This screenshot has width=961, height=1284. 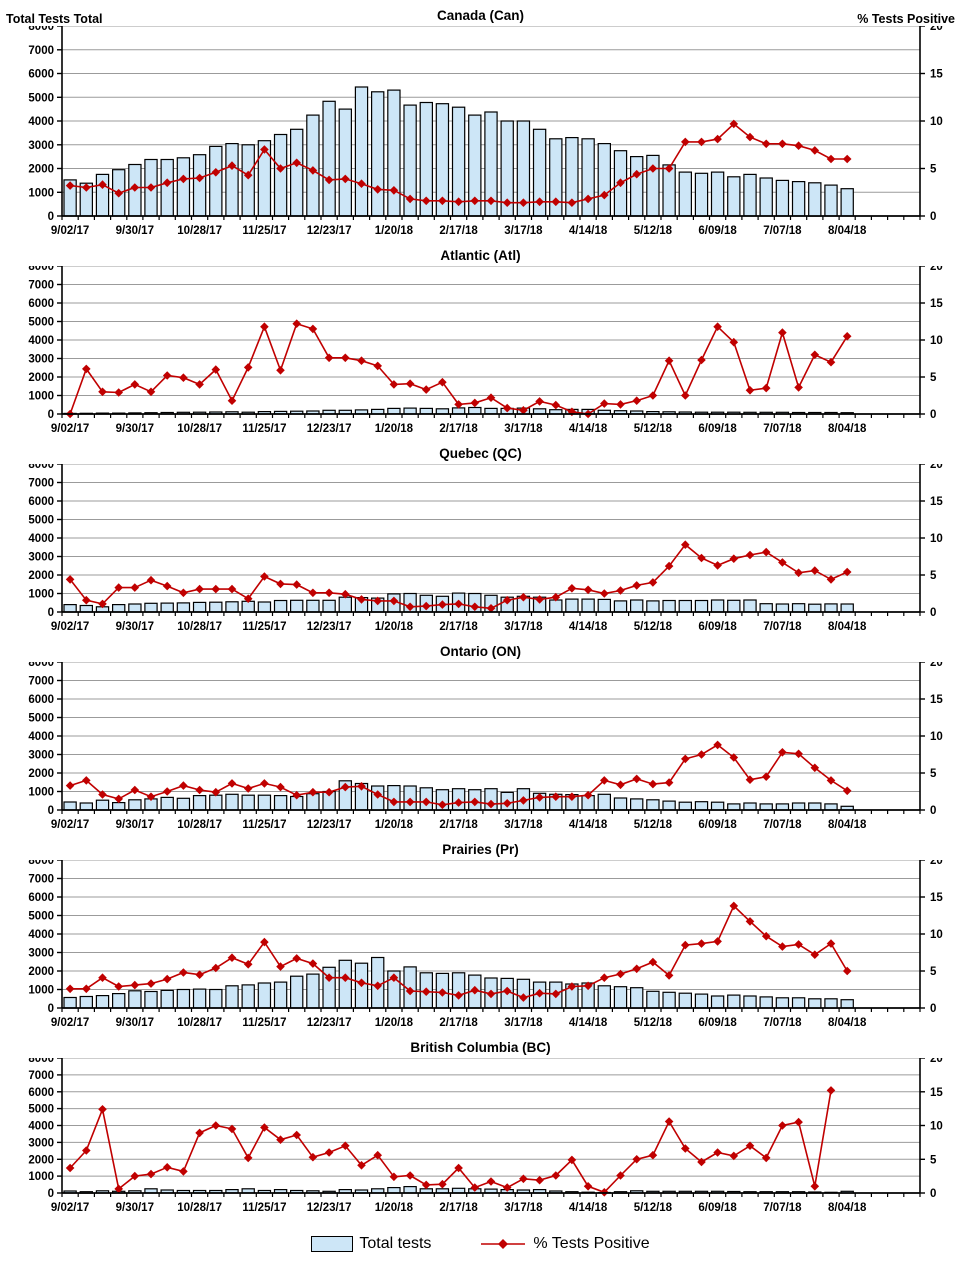 I want to click on svg-text: 3000, so click(x=41, y=756).